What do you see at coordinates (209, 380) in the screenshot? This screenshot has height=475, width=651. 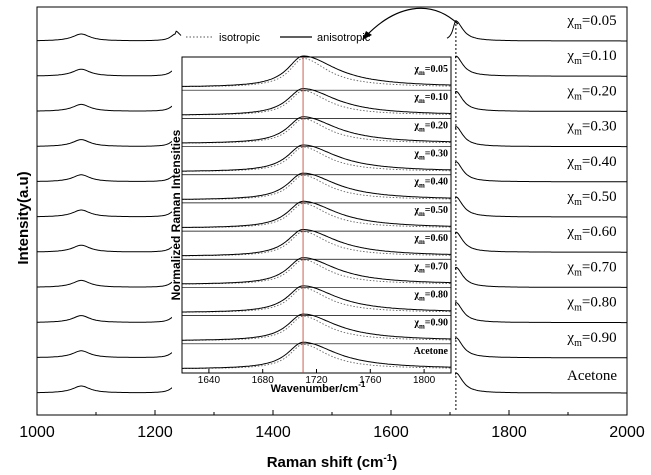 I see `inset-x-tick-label: 1640` at bounding box center [209, 380].